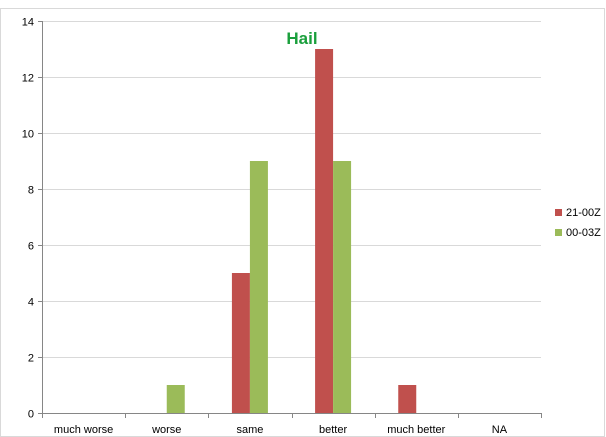  Describe the element at coordinates (258, 287) in the screenshot. I see `bar-00-03Z-same` at that location.